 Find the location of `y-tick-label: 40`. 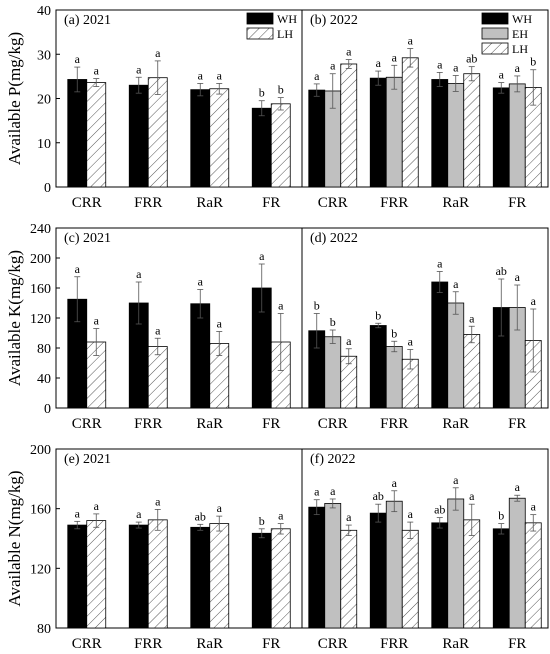

y-tick-label: 40 is located at coordinates (44, 379).